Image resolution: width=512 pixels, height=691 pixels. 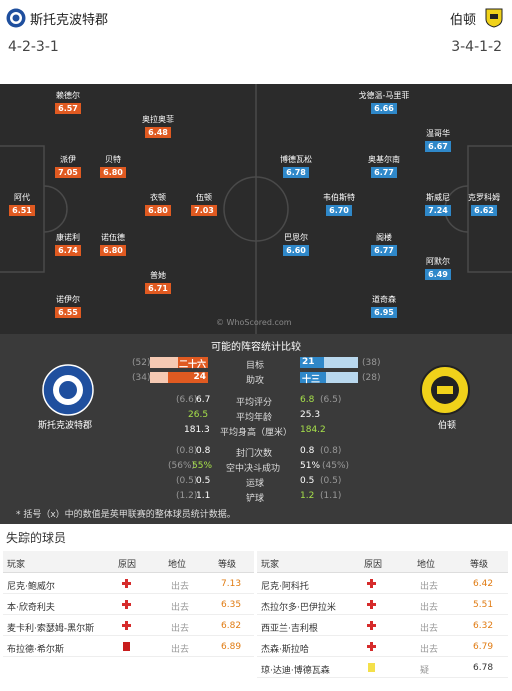 What do you see at coordinates (329, 362) in the screenshot?
I see `goals-away-bar: 21` at bounding box center [329, 362].